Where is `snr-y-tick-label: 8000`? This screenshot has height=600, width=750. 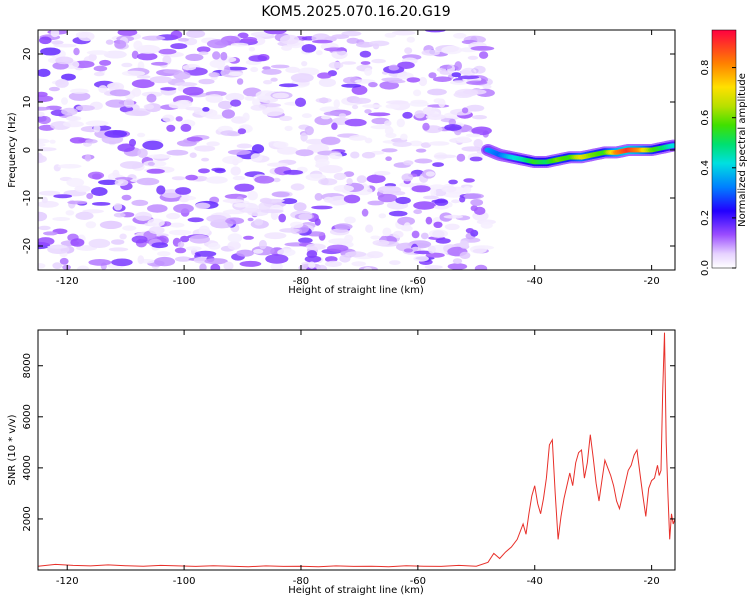
snr-y-tick-label: 8000 is located at coordinates (27, 365).